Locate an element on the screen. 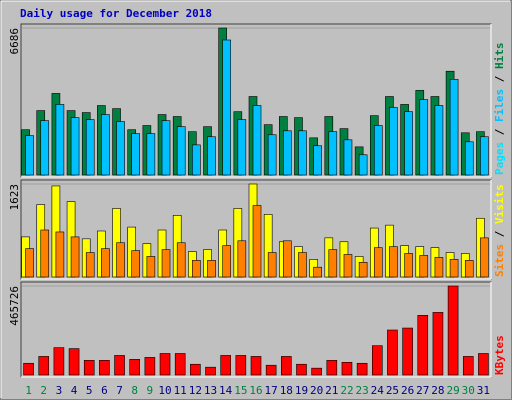 This screenshot has height=400, width=512. x-tick-label: 8 is located at coordinates (134, 390).